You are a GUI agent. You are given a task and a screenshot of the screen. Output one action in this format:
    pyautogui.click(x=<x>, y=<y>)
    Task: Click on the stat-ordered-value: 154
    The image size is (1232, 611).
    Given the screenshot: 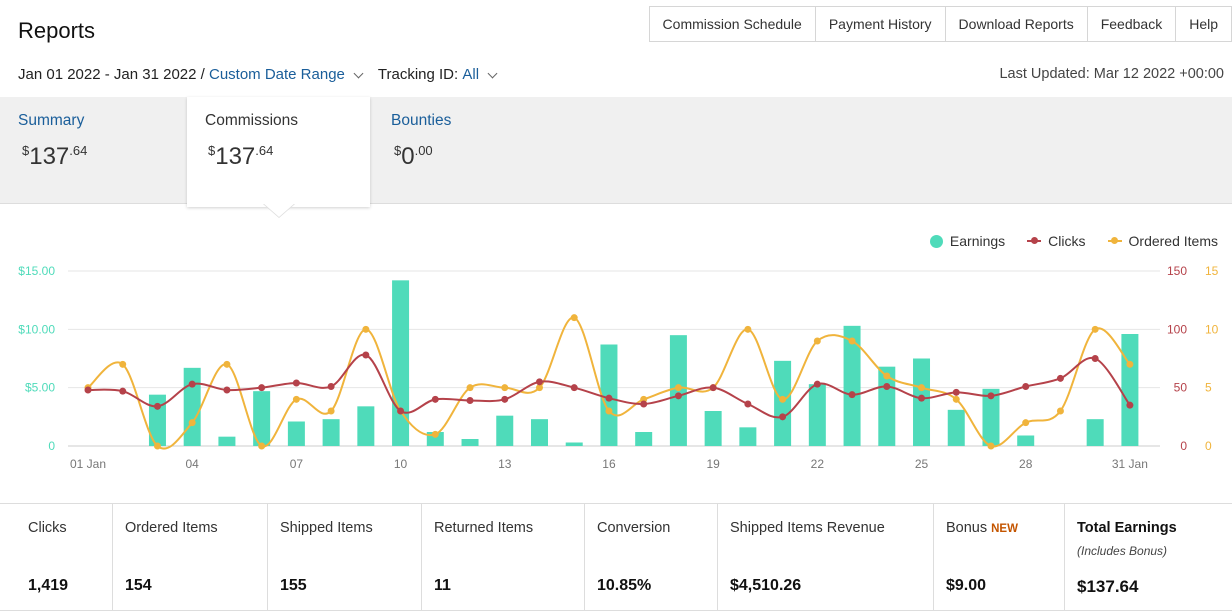 What is the action you would take?
    pyautogui.click(x=138, y=585)
    